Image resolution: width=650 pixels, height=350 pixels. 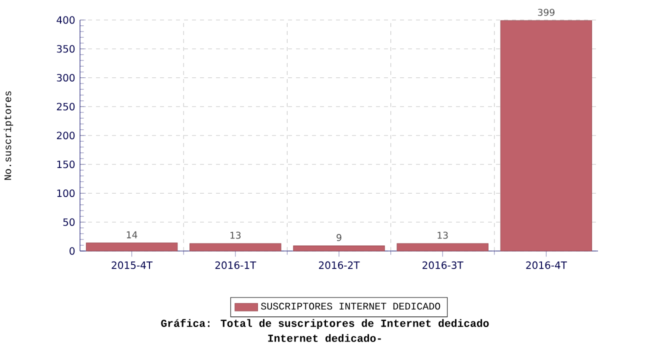 What do you see at coordinates (72, 251) in the screenshot?
I see `y-tick-label: 0` at bounding box center [72, 251].